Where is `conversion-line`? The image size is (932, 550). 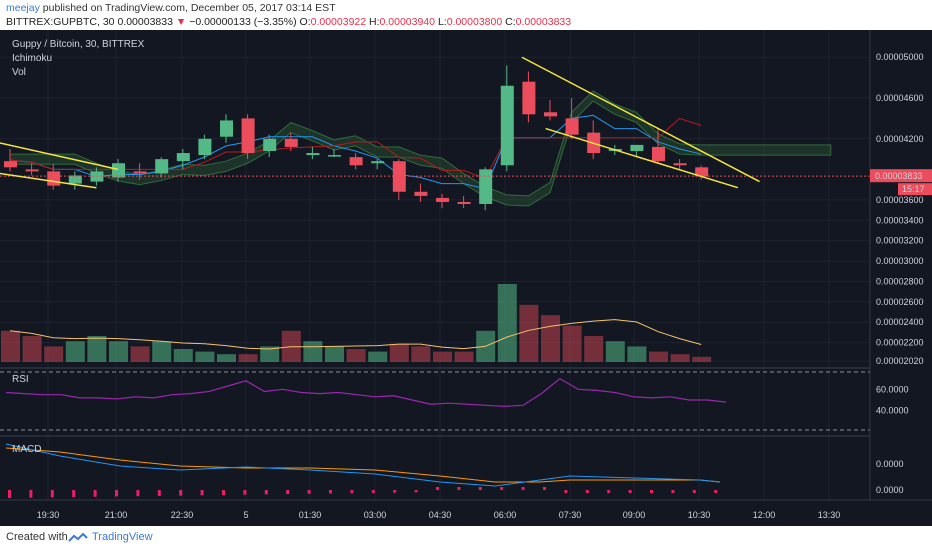 conversion-line is located at coordinates (355, 152).